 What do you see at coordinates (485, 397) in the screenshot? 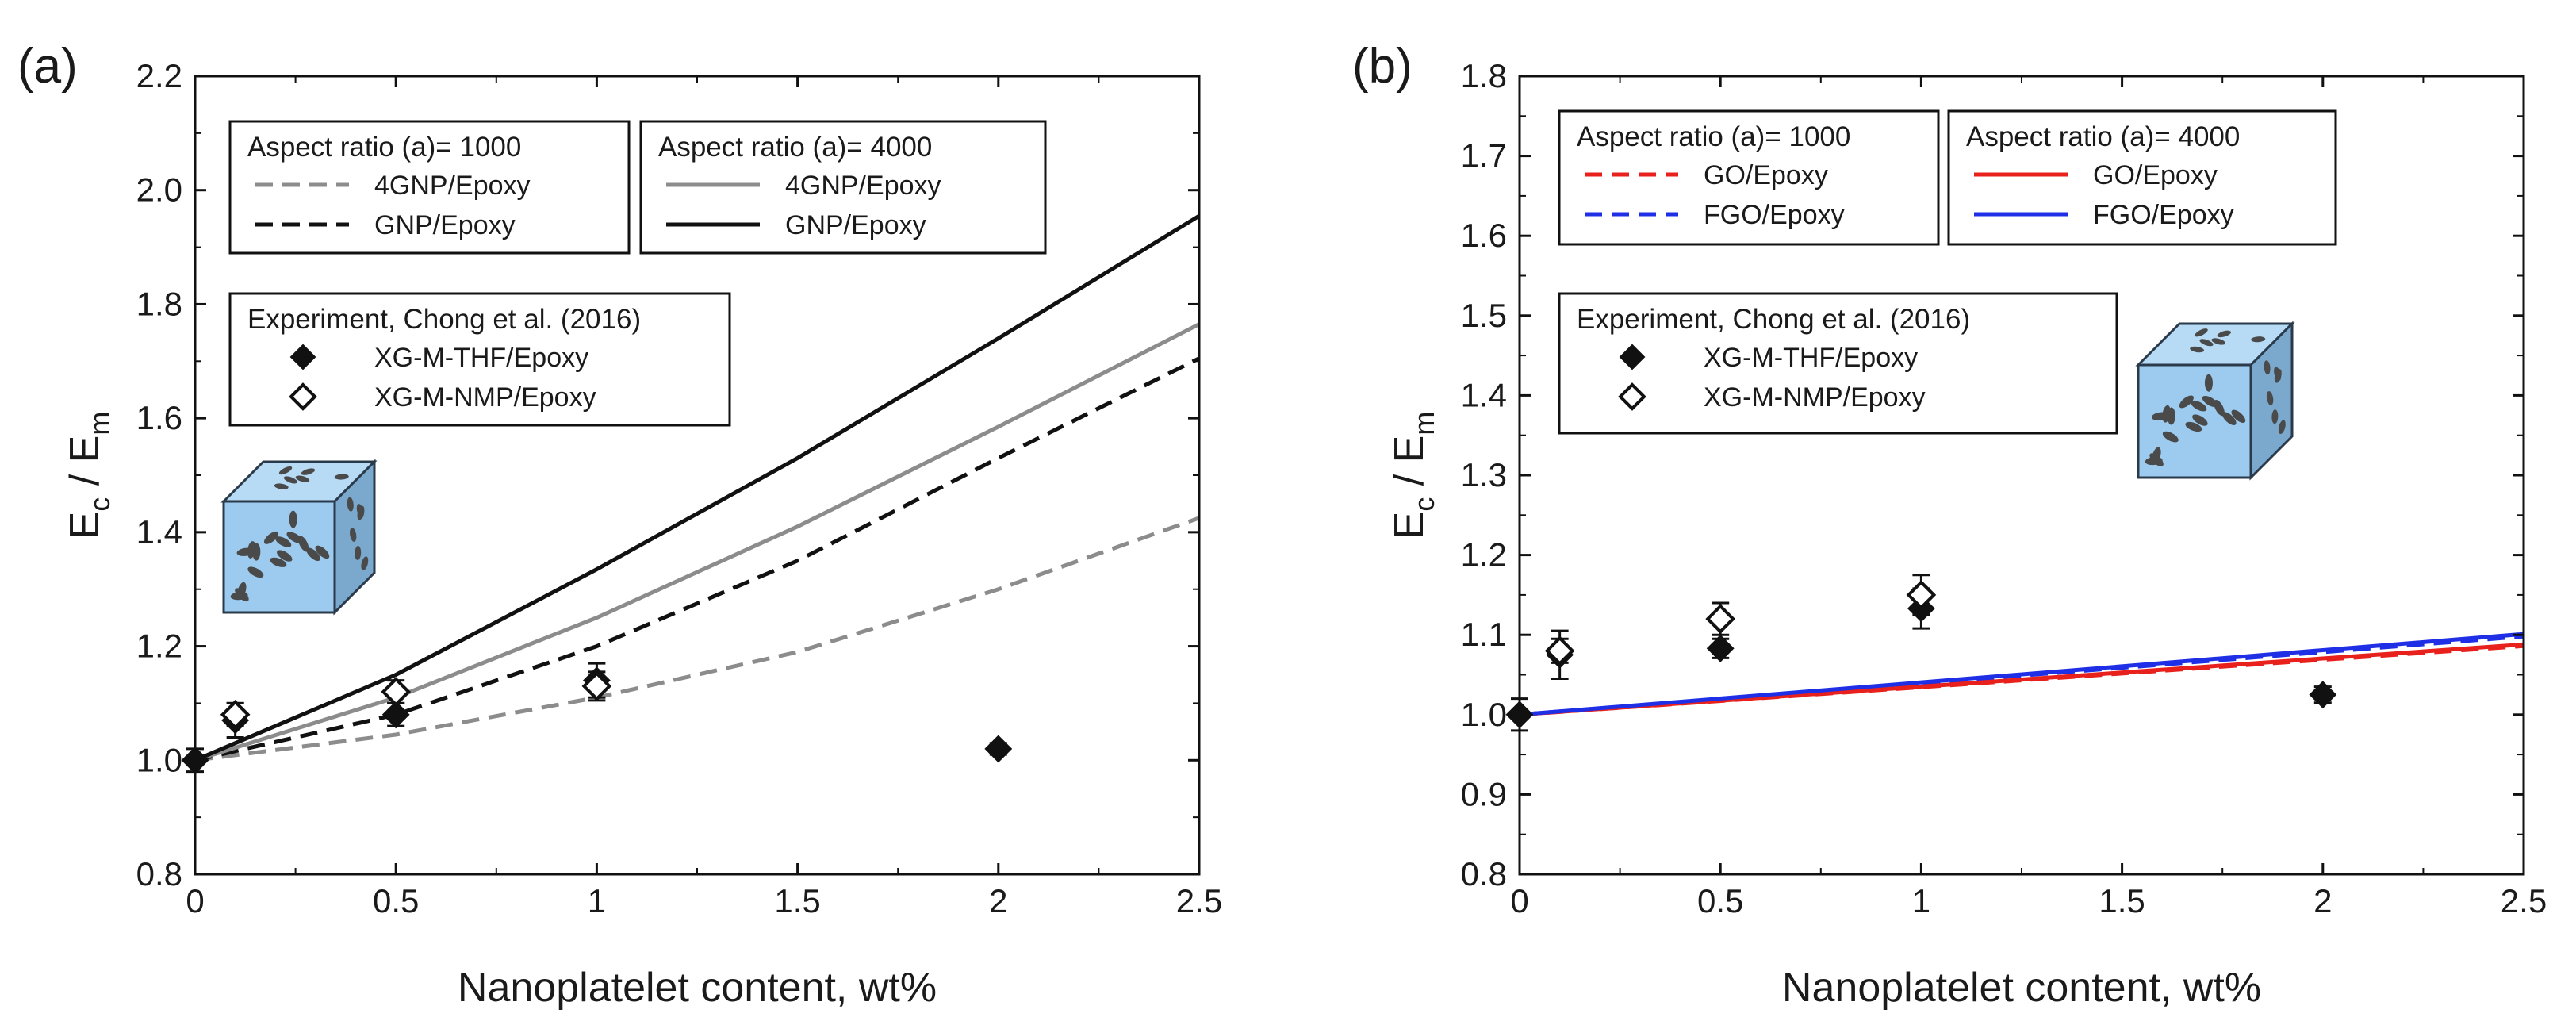
I see `panel-a-legend-entry: XG-M-NMP/Epoxy` at bounding box center [485, 397].